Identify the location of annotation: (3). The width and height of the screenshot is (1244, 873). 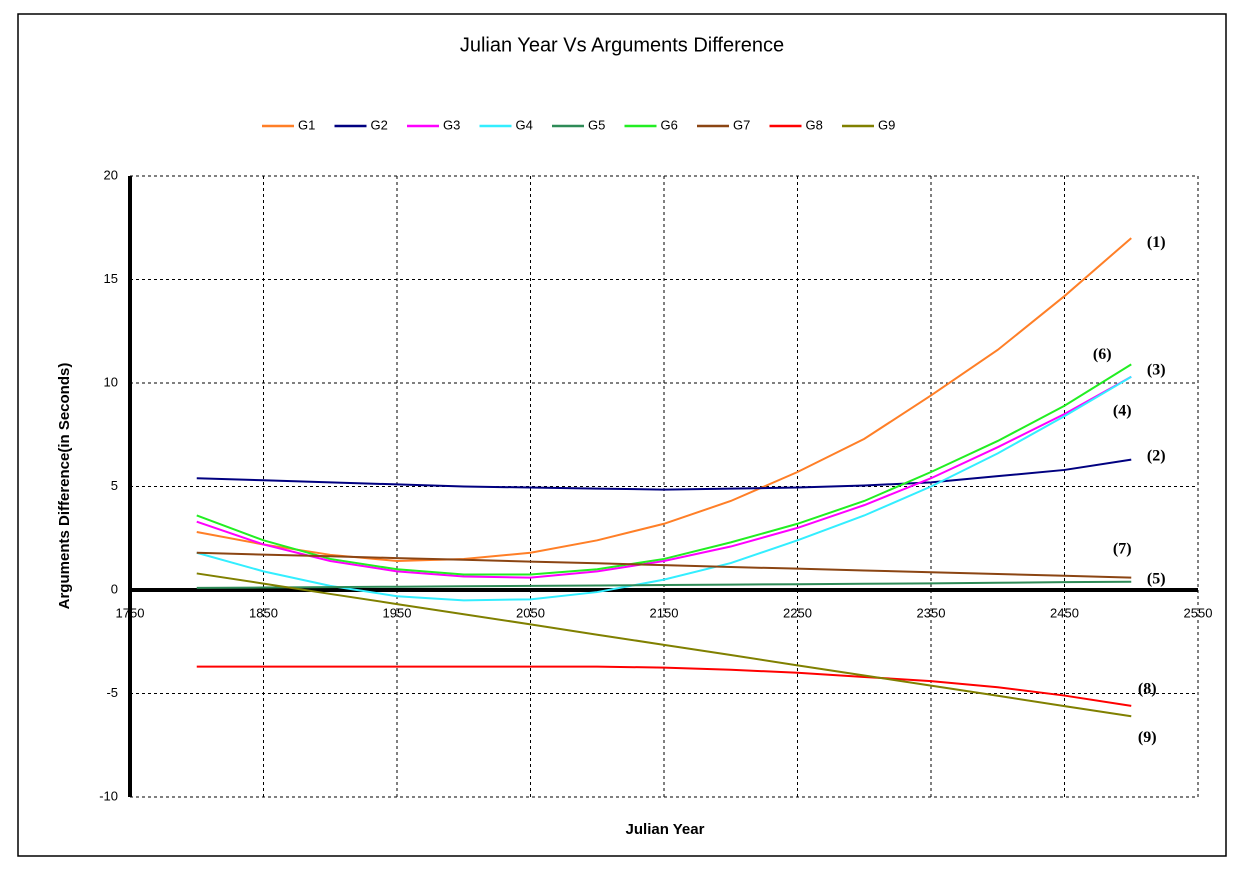
(1156, 369).